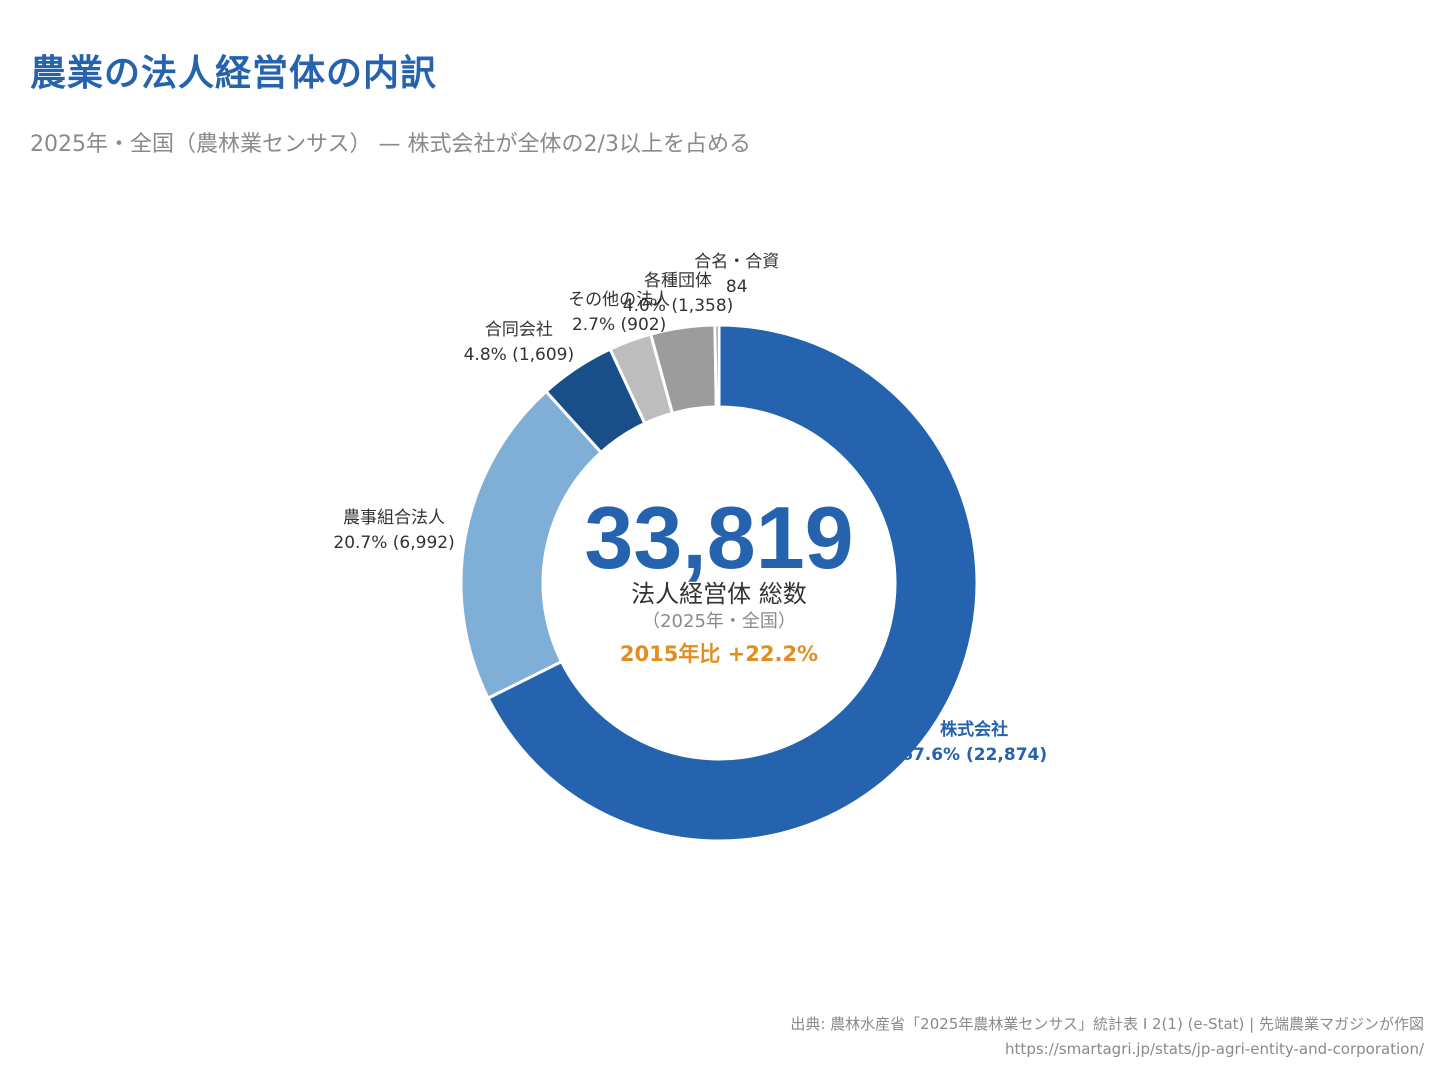 The width and height of the screenshot is (1440, 1080). I want to click on center-label: 法人経営体 総数, so click(719, 594).